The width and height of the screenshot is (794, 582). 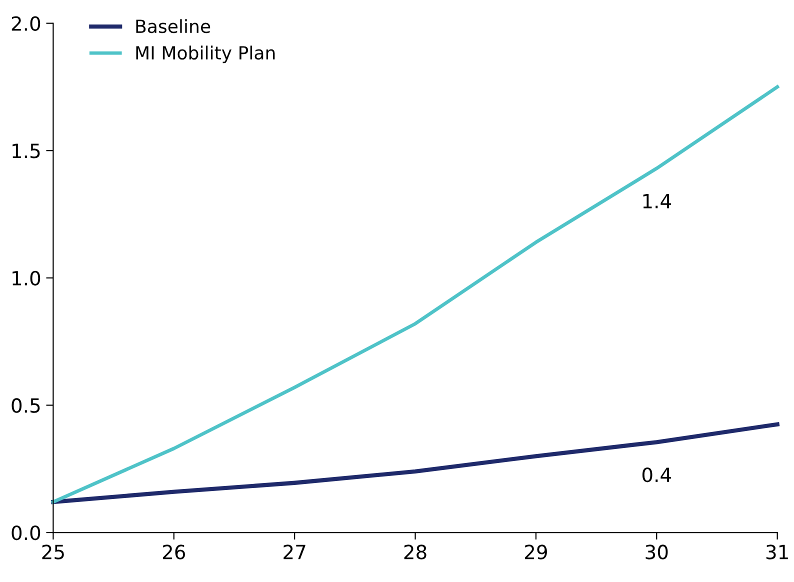 I want to click on x-tick-label: 30, so click(x=657, y=552).